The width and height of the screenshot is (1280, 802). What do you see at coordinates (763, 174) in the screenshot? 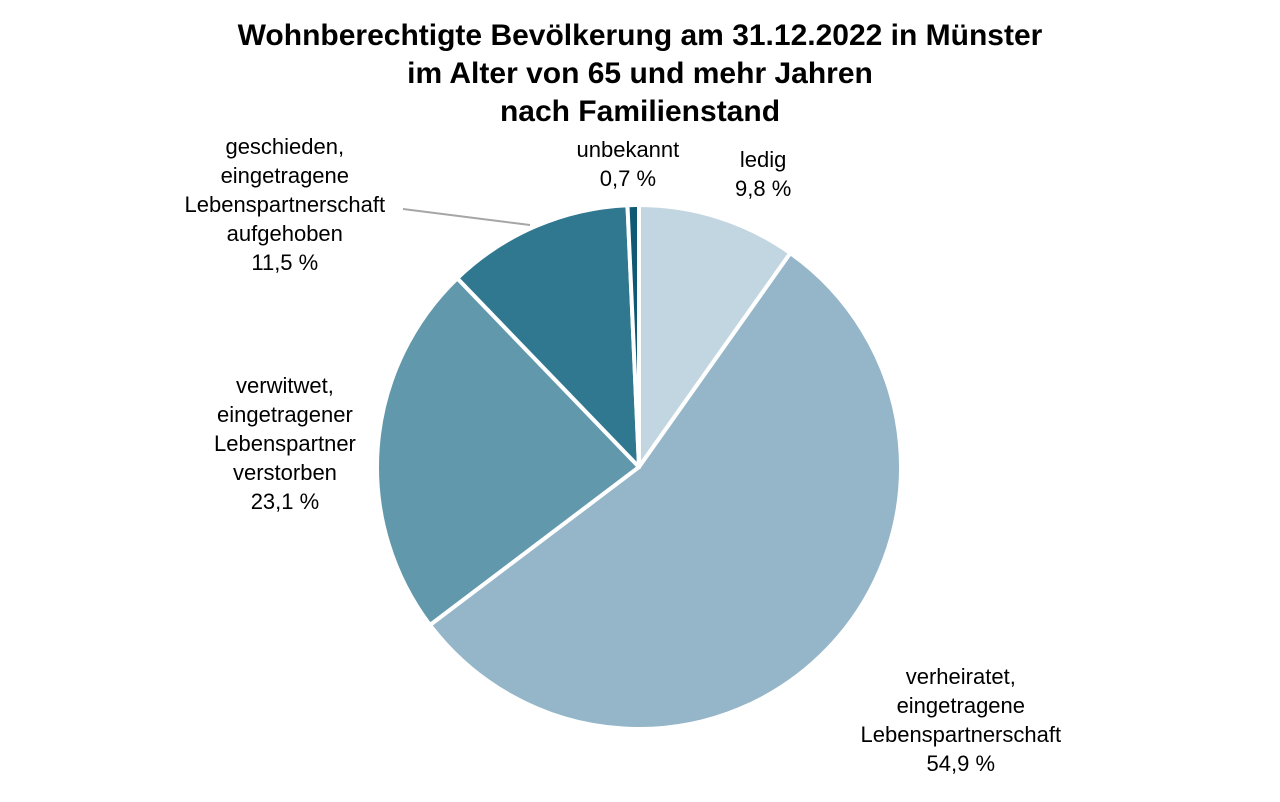
I see `slice-label: ledig 9,8 %` at bounding box center [763, 174].